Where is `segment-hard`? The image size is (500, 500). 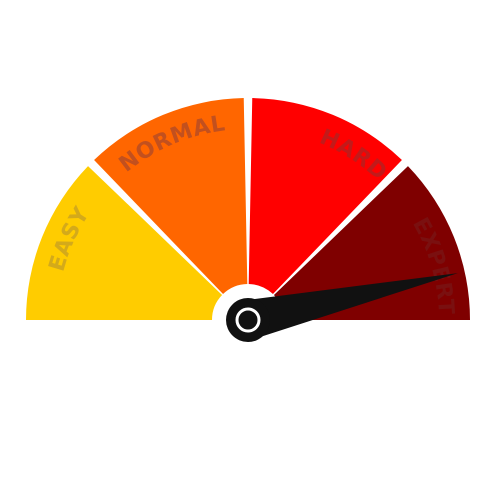
segment-hard is located at coordinates (325, 196).